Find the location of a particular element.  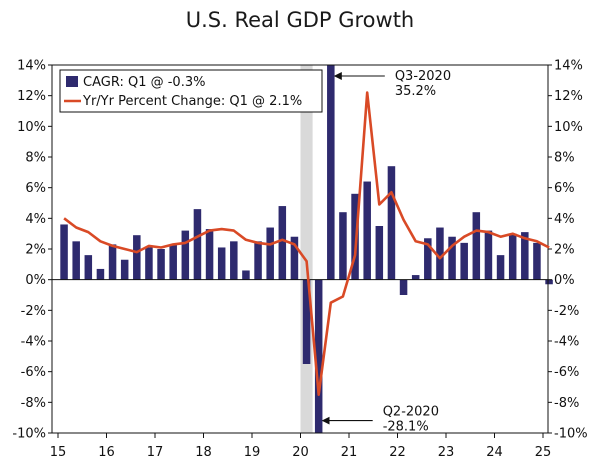

y-tick-label-left: -10% is located at coordinates (29, 434).